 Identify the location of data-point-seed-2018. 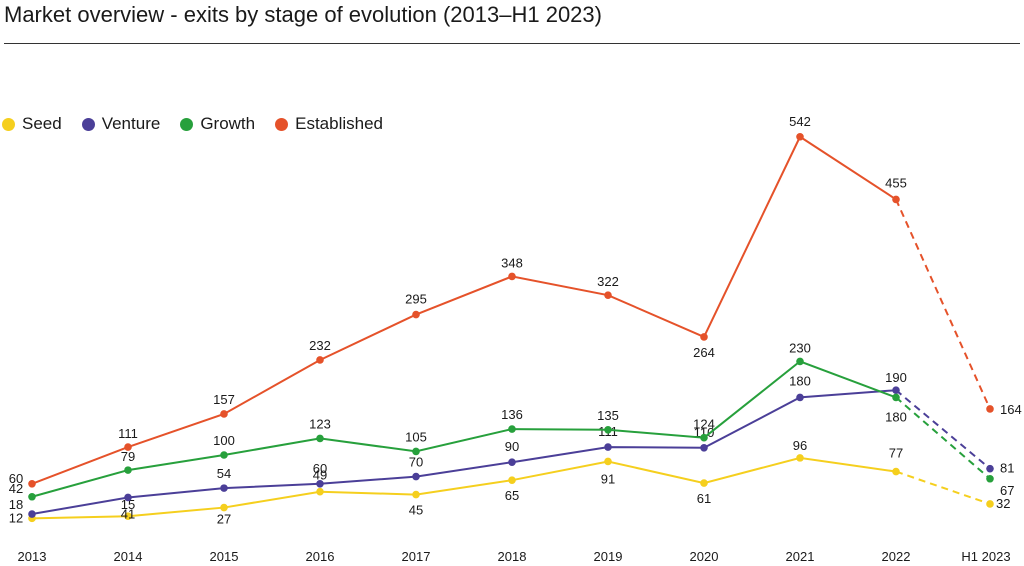
(512, 480).